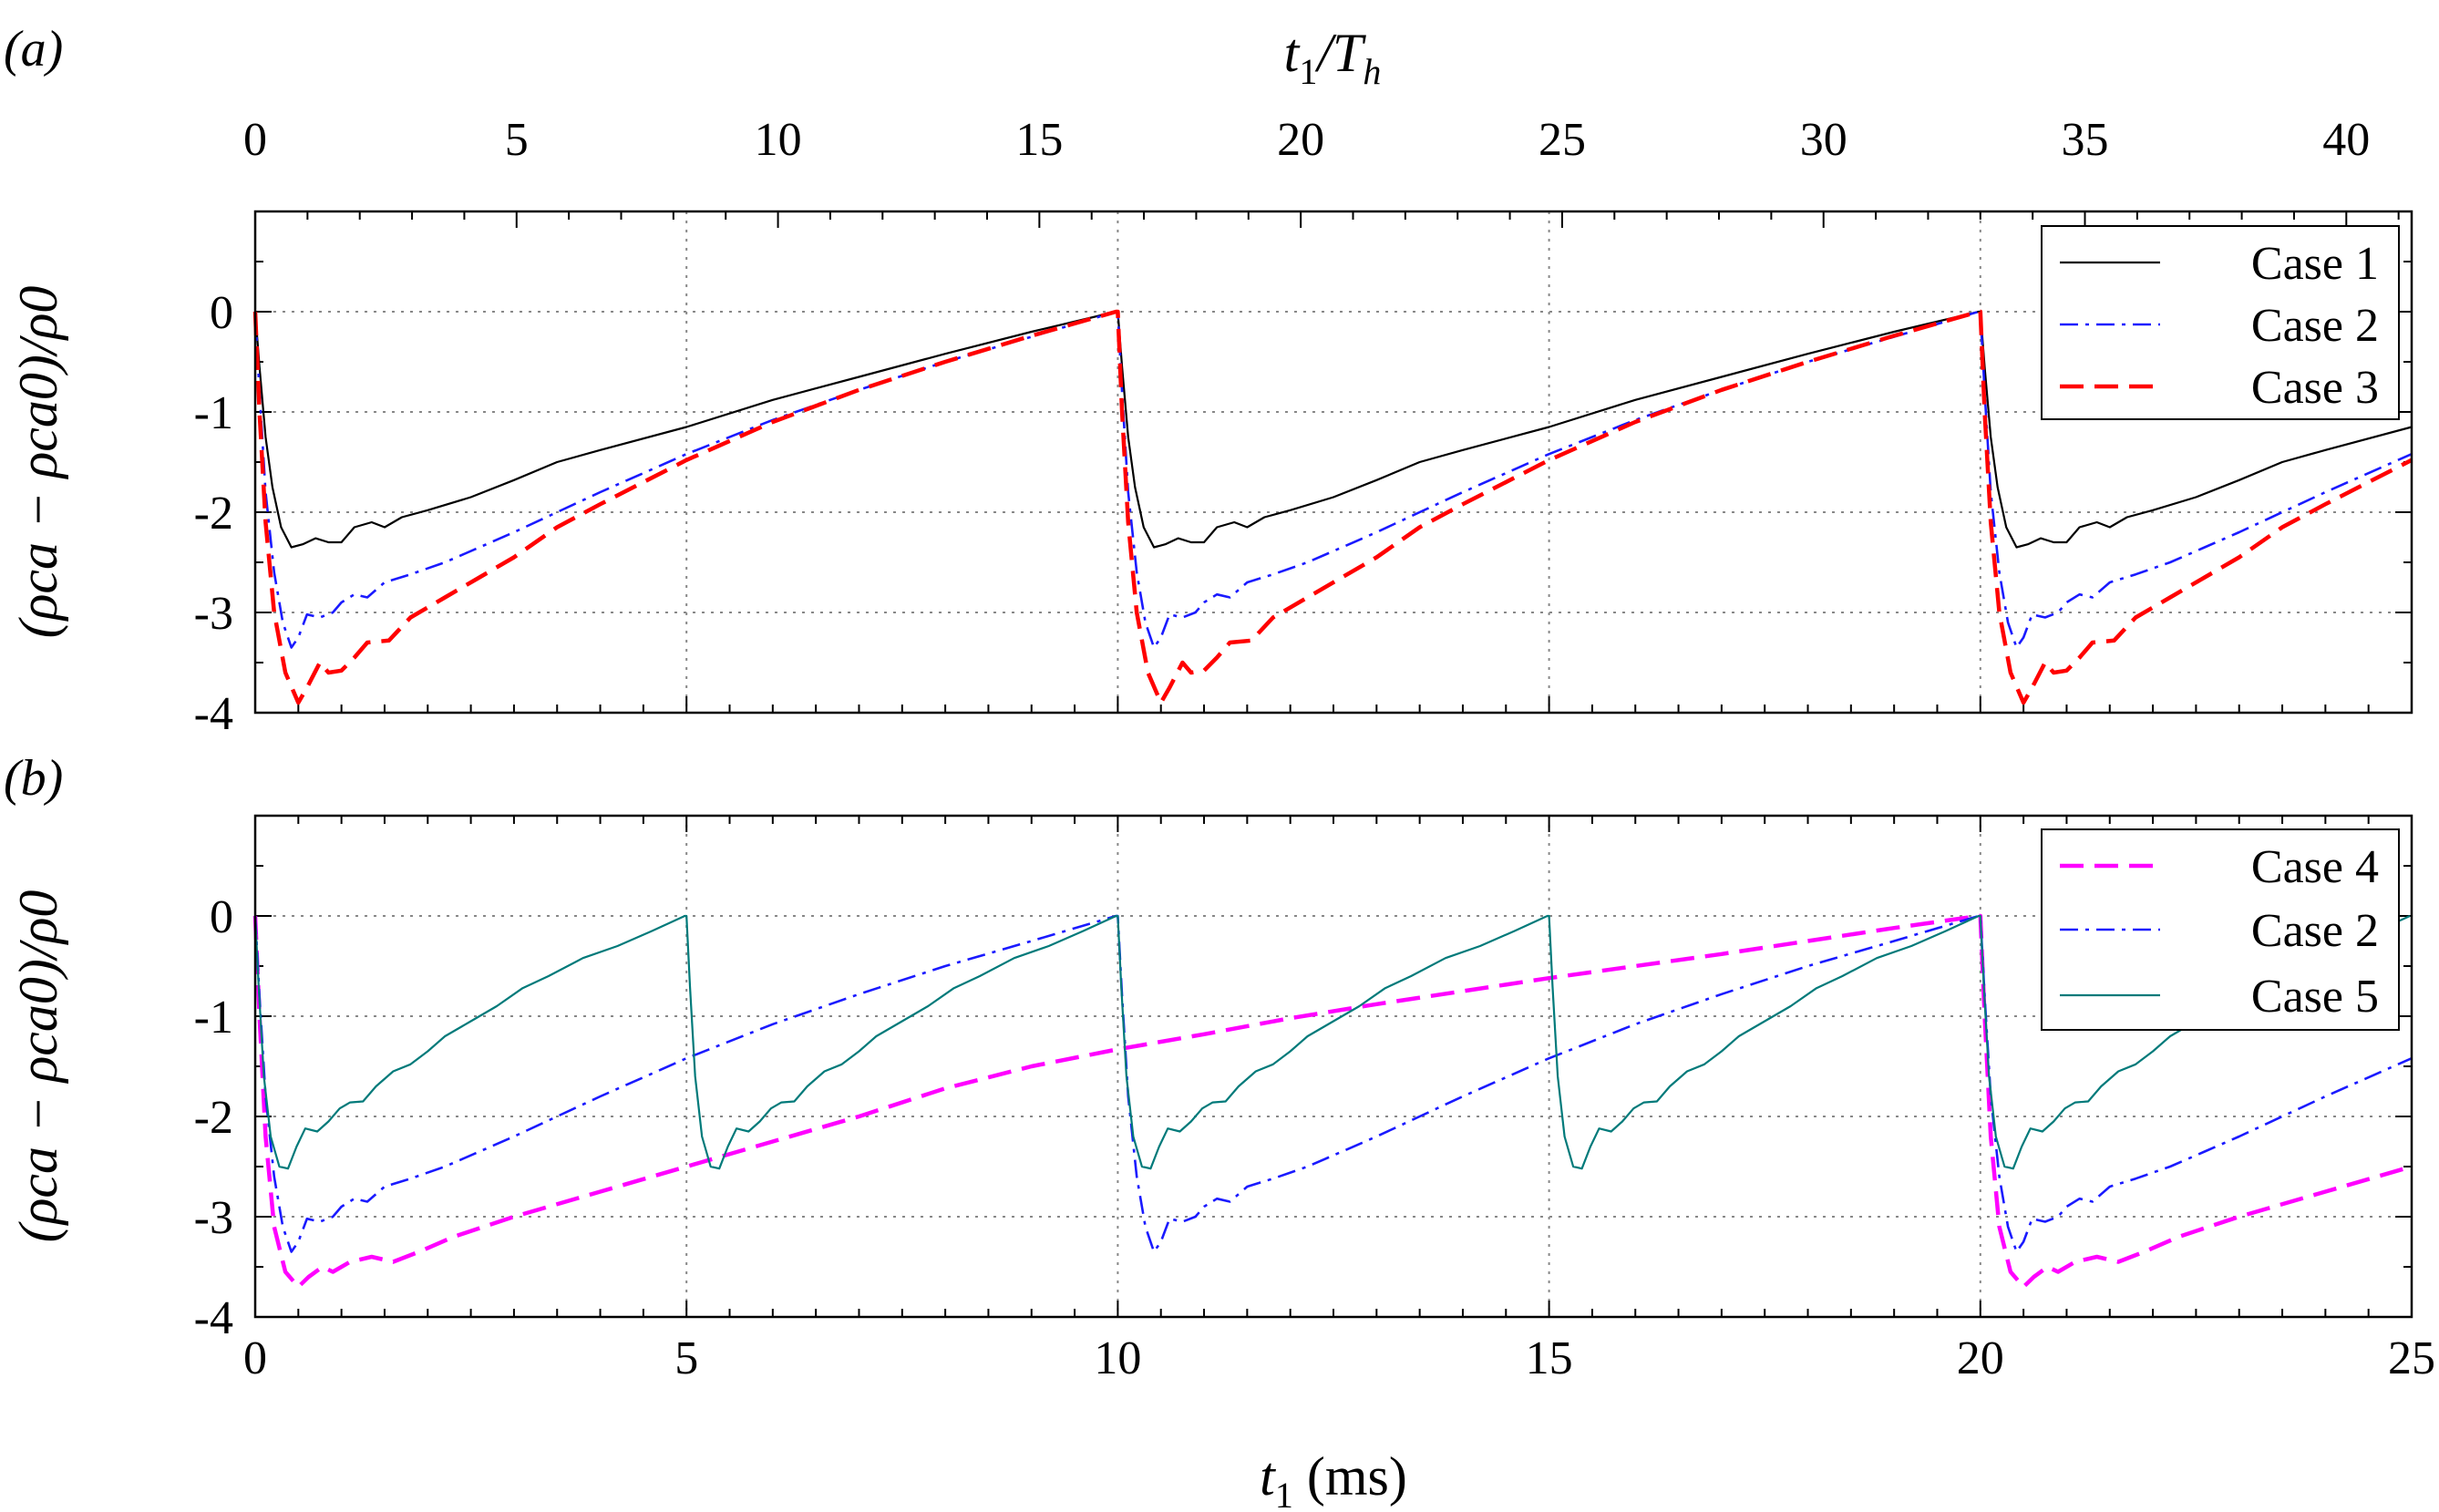 This screenshot has height=1512, width=2439. Describe the element at coordinates (1562, 140) in the screenshot. I see `top-tick-label: 25` at that location.